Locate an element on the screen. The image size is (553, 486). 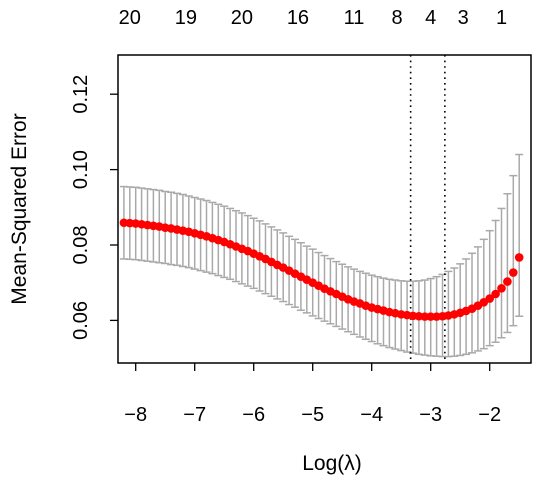
top-axis-label: 8 is located at coordinates (397, 18).